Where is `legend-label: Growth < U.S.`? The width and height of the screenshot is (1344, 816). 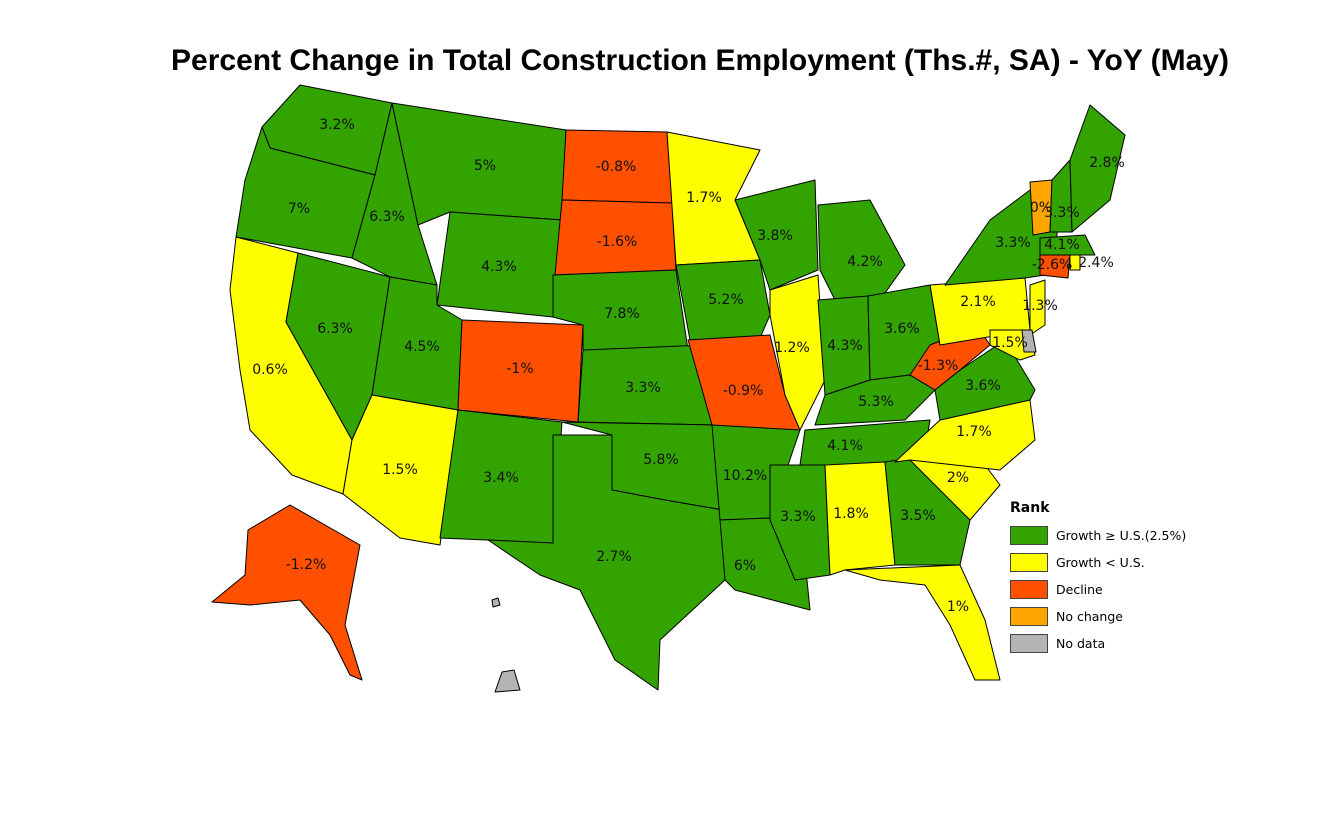
legend-label: Growth < U.S. is located at coordinates (1100, 562).